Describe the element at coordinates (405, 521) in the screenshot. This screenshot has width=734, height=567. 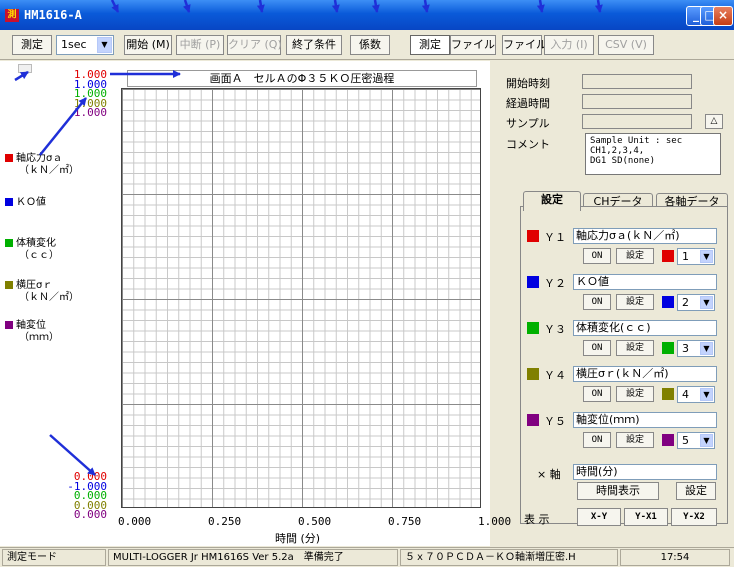
I see `x-tick-label: 0.750` at that location.